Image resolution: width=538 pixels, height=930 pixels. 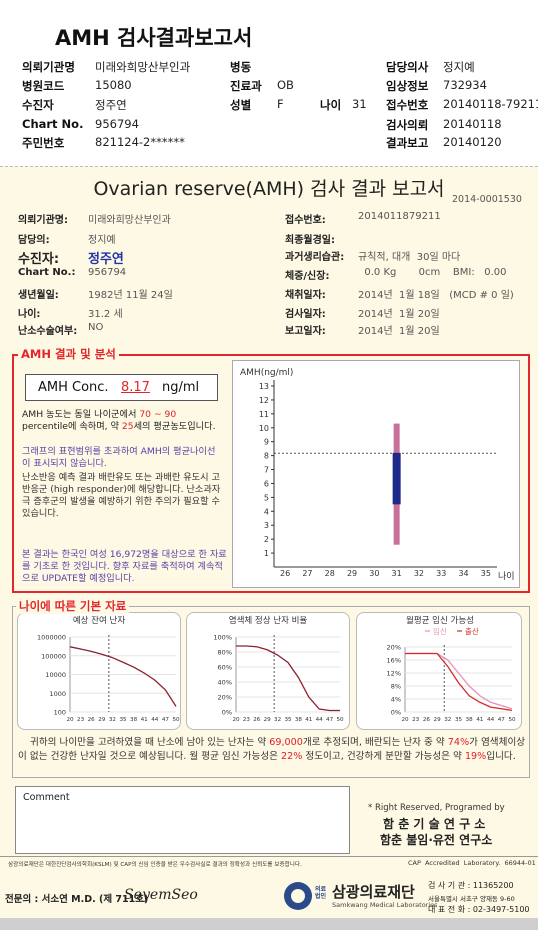 What do you see at coordinates (39, 259) in the screenshot?
I see `patient-label: 수진자:` at bounding box center [39, 259].